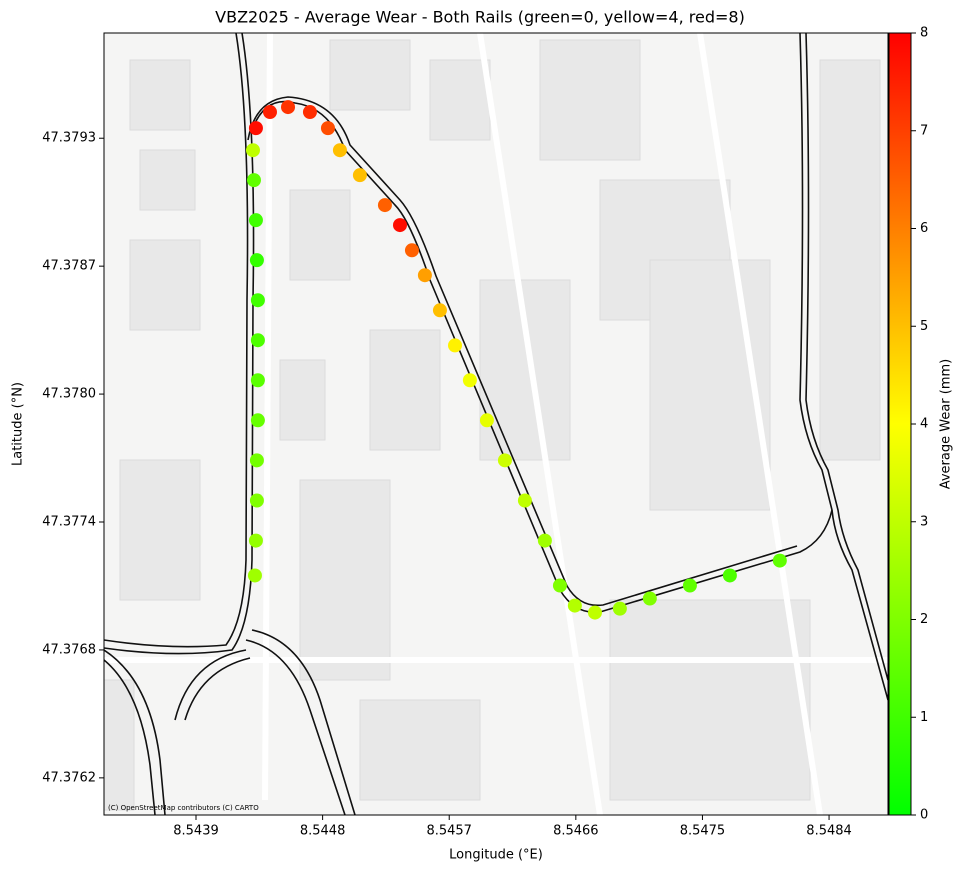 Image resolution: width=965 pixels, height=877 pixels. What do you see at coordinates (829, 831) in the screenshot?
I see `x-tick-label: 8.5484` at bounding box center [829, 831].